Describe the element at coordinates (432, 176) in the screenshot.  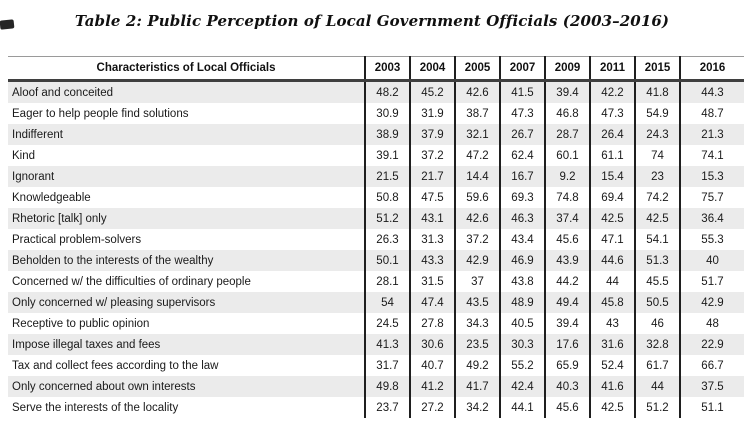
I see `value-cell: 21.7` at that location.